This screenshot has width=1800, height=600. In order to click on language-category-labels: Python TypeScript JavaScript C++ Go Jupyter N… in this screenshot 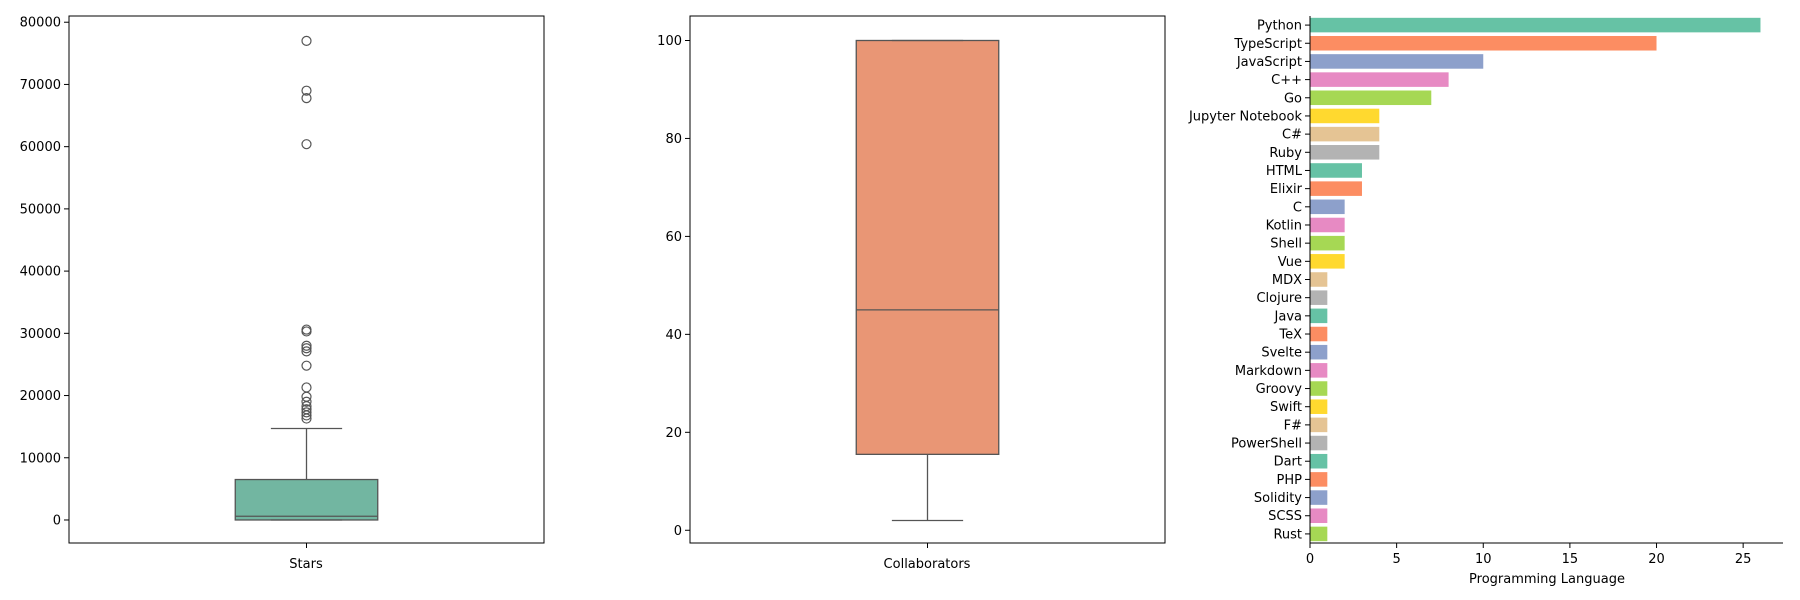, I will do `click(1249, 280)`.